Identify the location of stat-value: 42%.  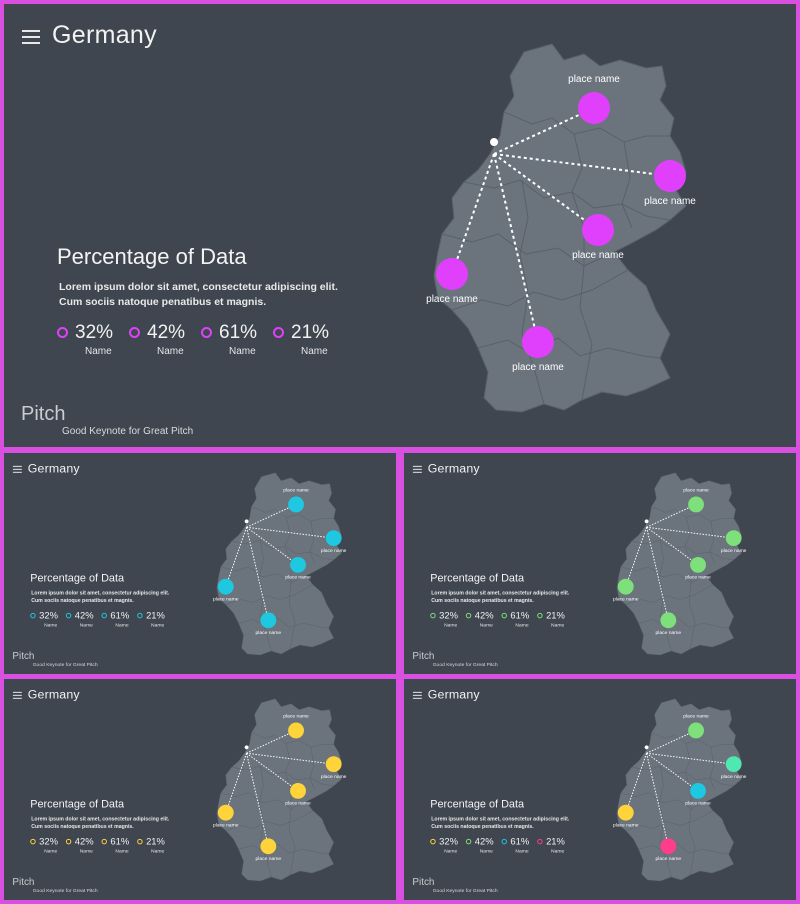
(484, 615).